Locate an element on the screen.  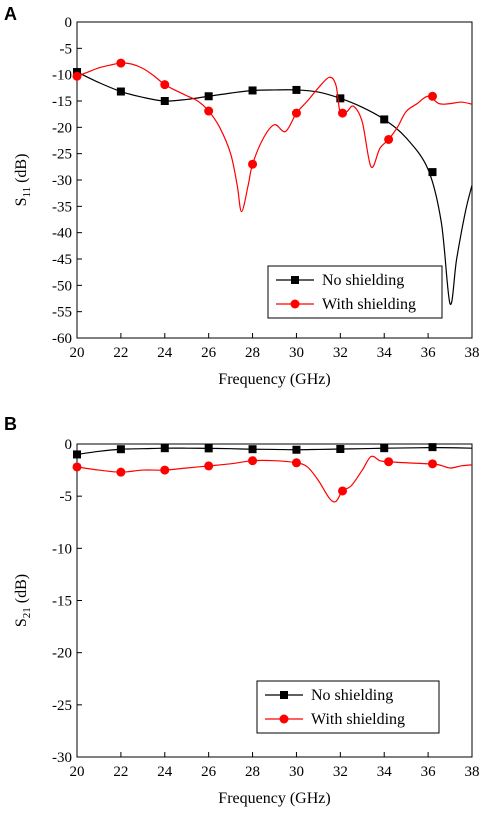
panel-a-ytick-label: -20 is located at coordinates (62, 128).